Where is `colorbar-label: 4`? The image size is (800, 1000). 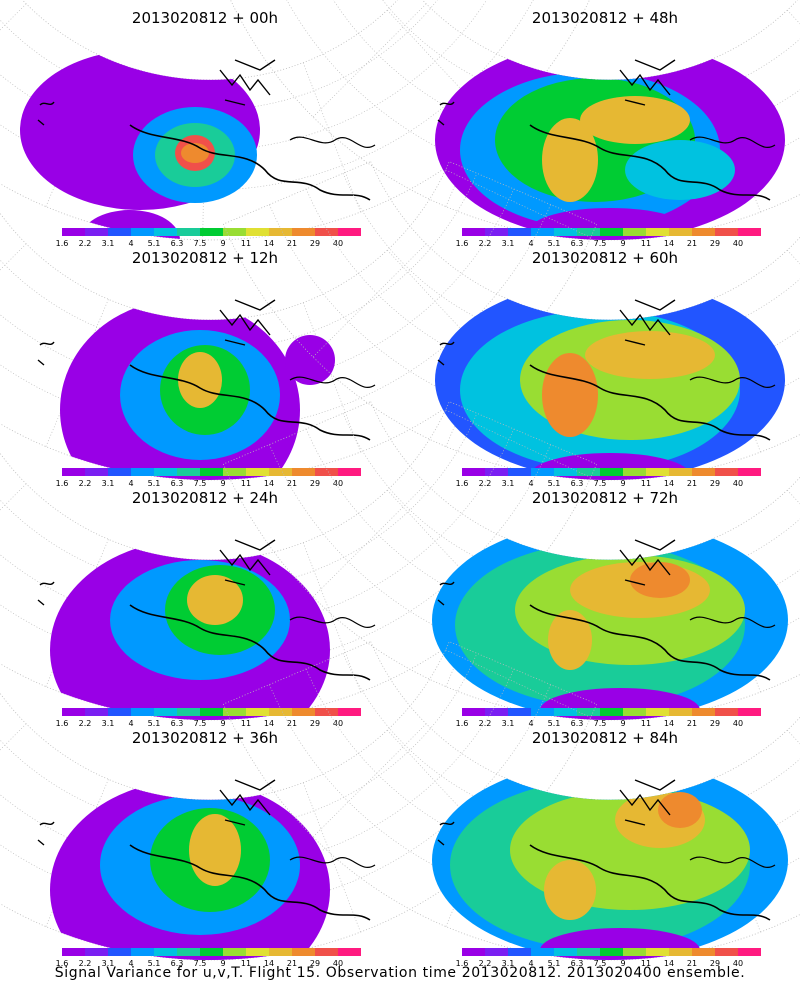 colorbar-label: 4 is located at coordinates (530, 243).